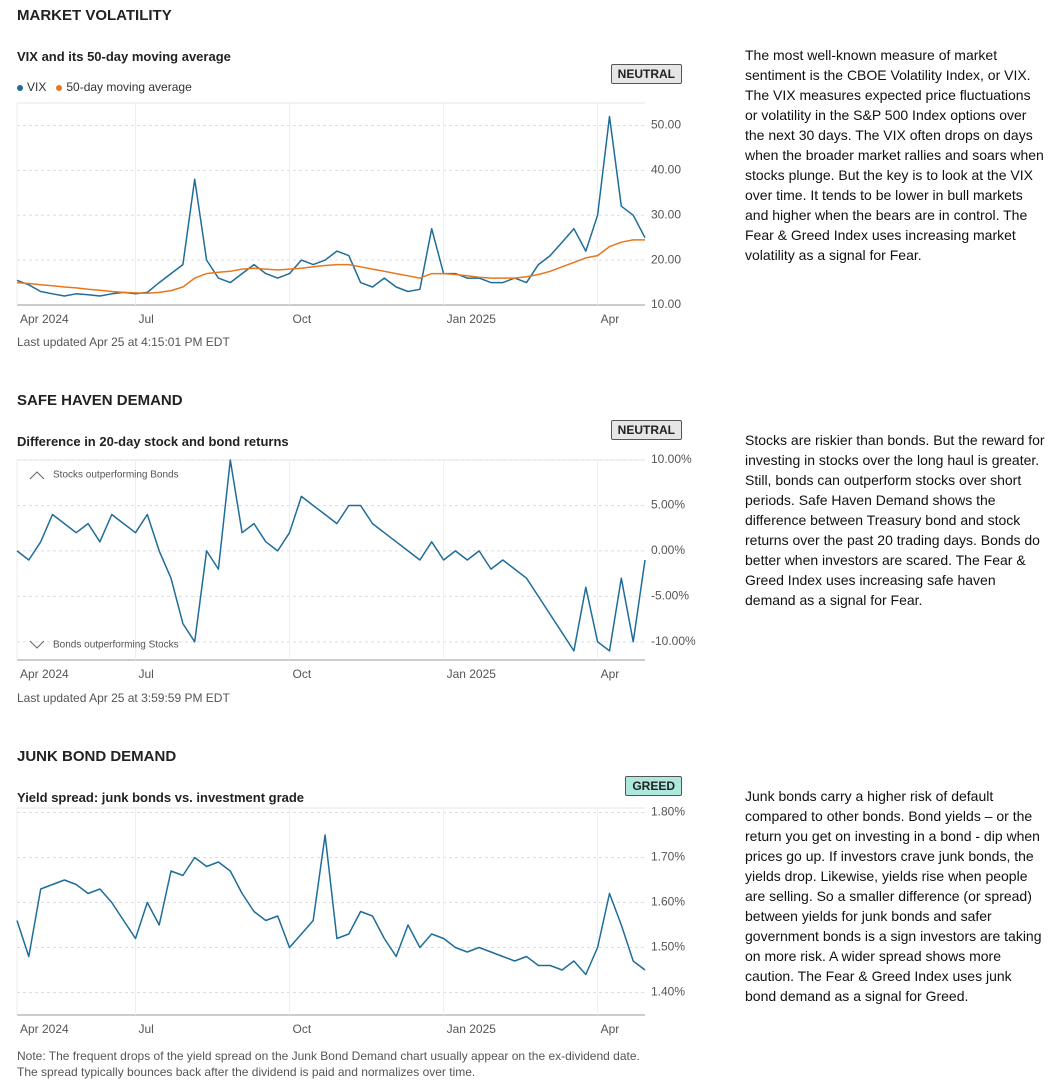  I want to click on legend-item: VIX, so click(31, 87).